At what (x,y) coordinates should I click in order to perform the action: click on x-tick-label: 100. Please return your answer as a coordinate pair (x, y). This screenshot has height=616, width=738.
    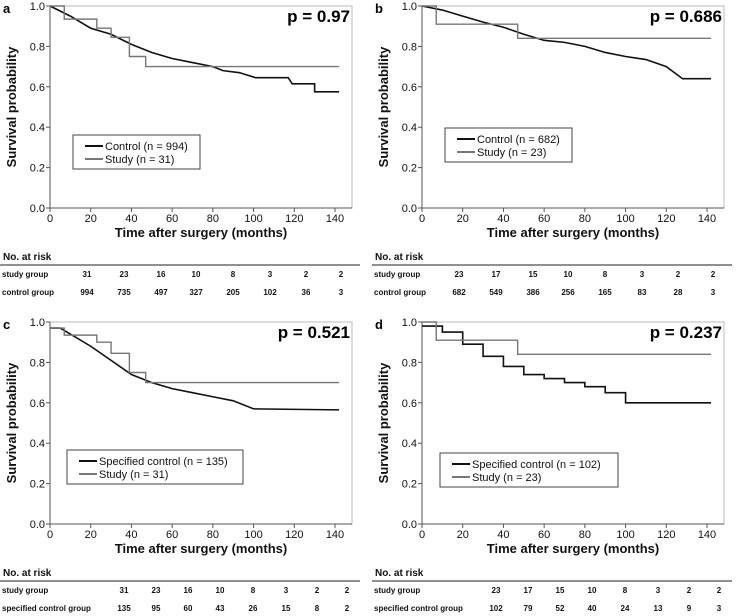
    Looking at the image, I should click on (625, 219).